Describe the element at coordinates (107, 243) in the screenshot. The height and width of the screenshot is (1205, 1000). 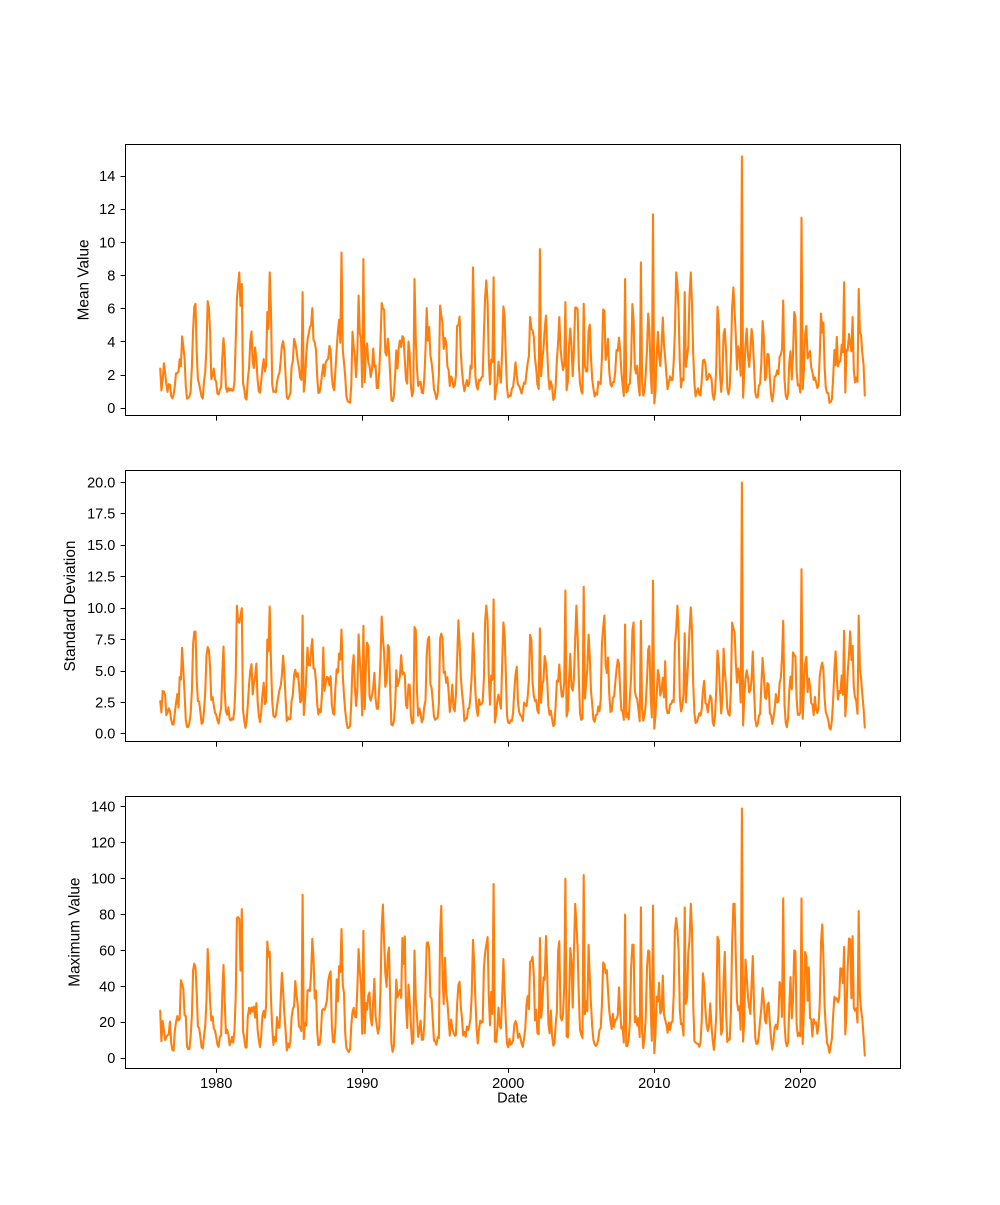
I see `svg-text: 10` at that location.